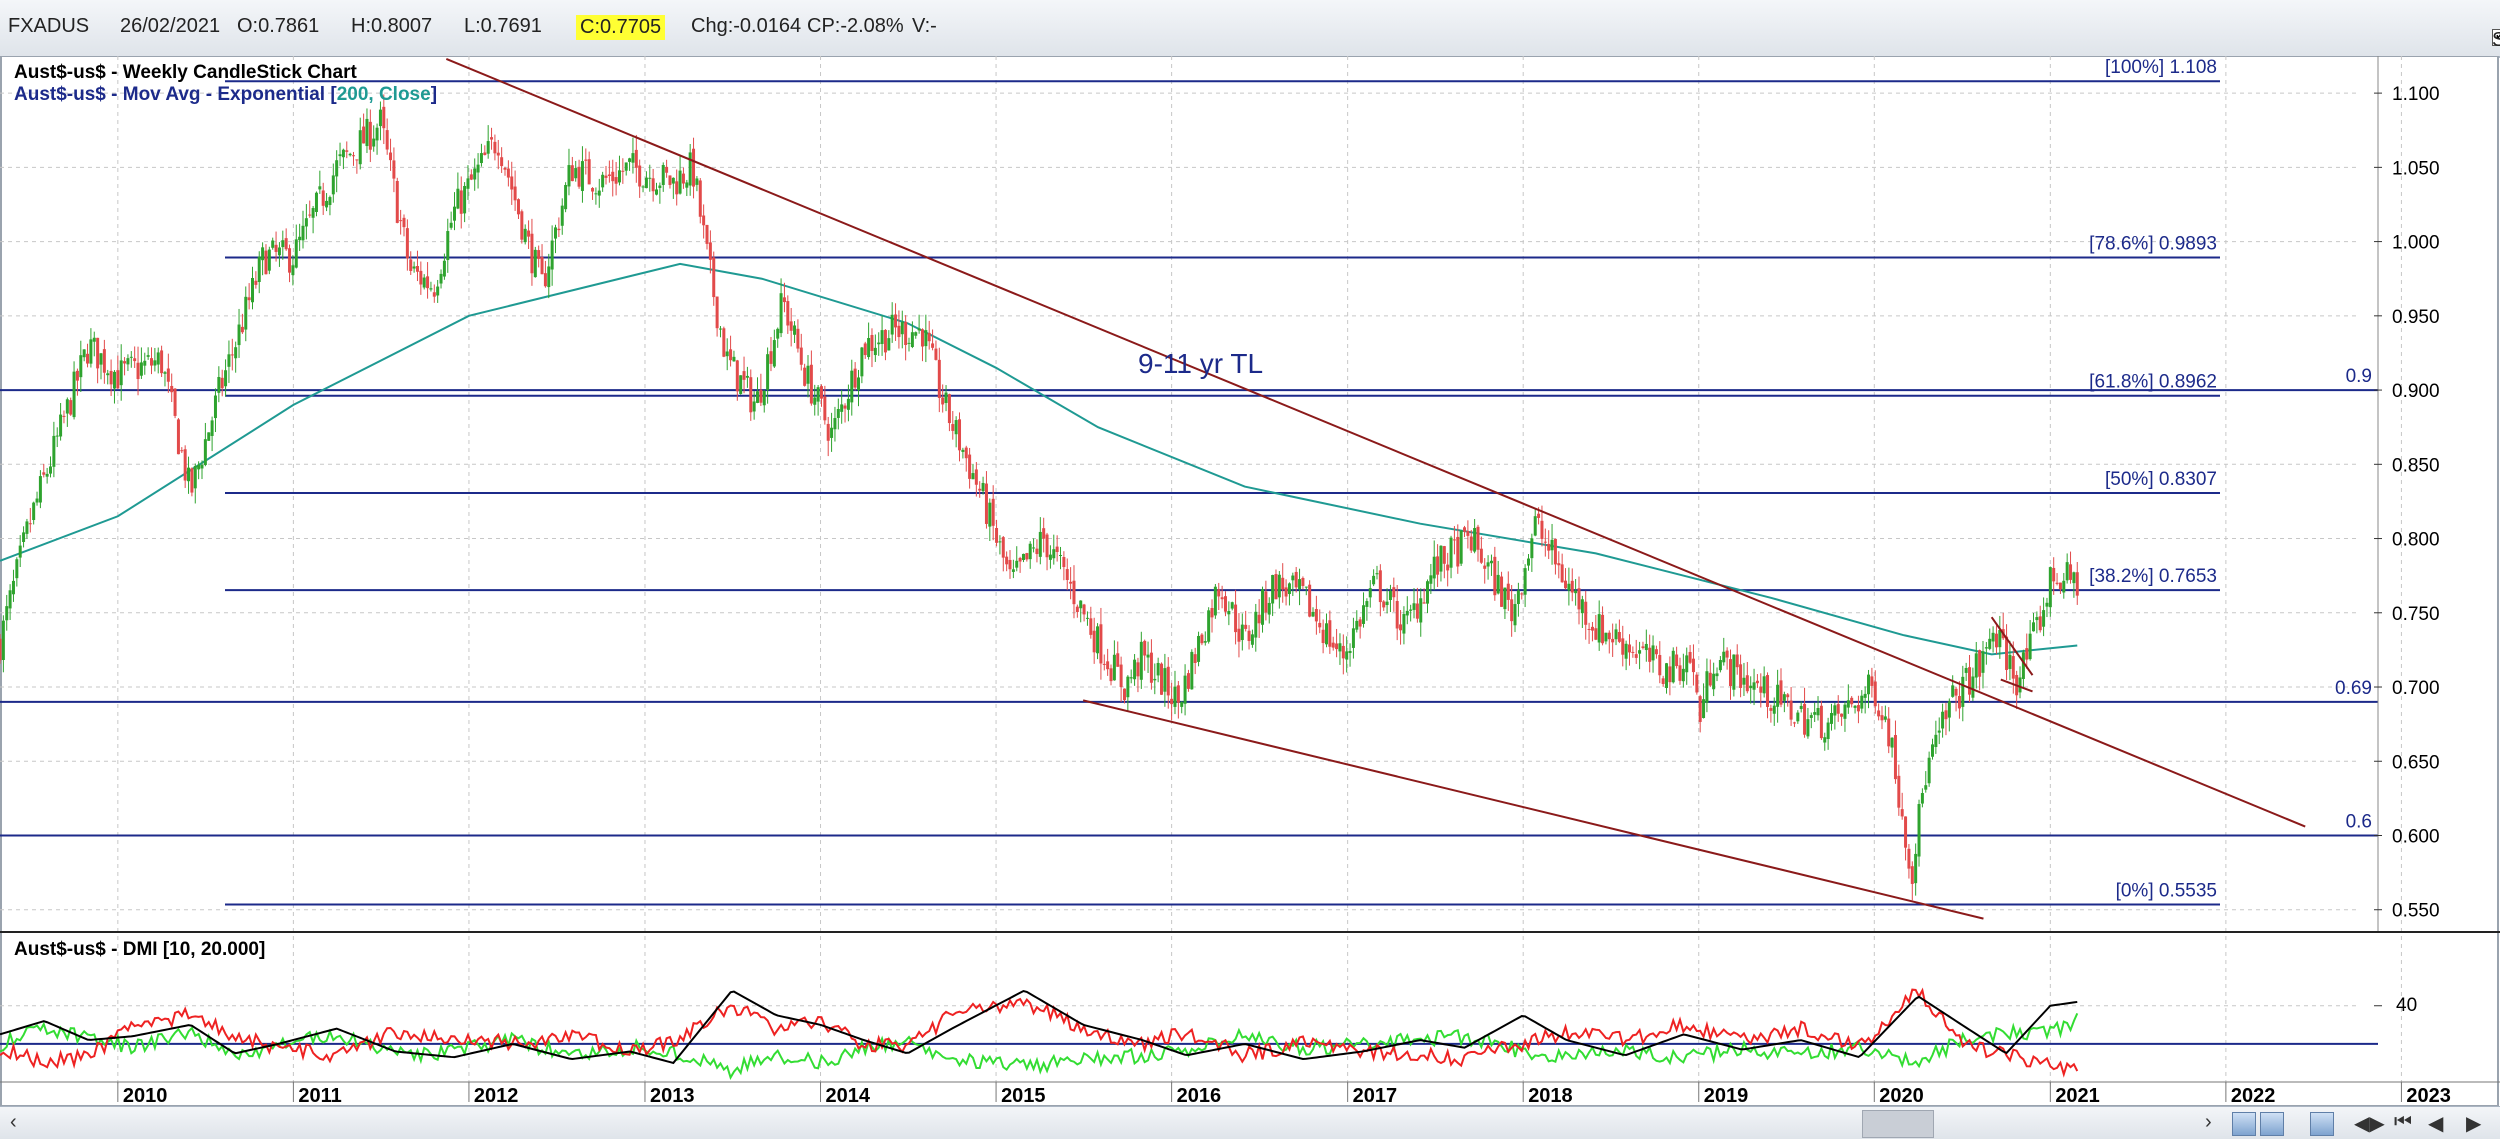 The image size is (2500, 1139). I want to click on zoom-out-icon, so click(2272, 1124).